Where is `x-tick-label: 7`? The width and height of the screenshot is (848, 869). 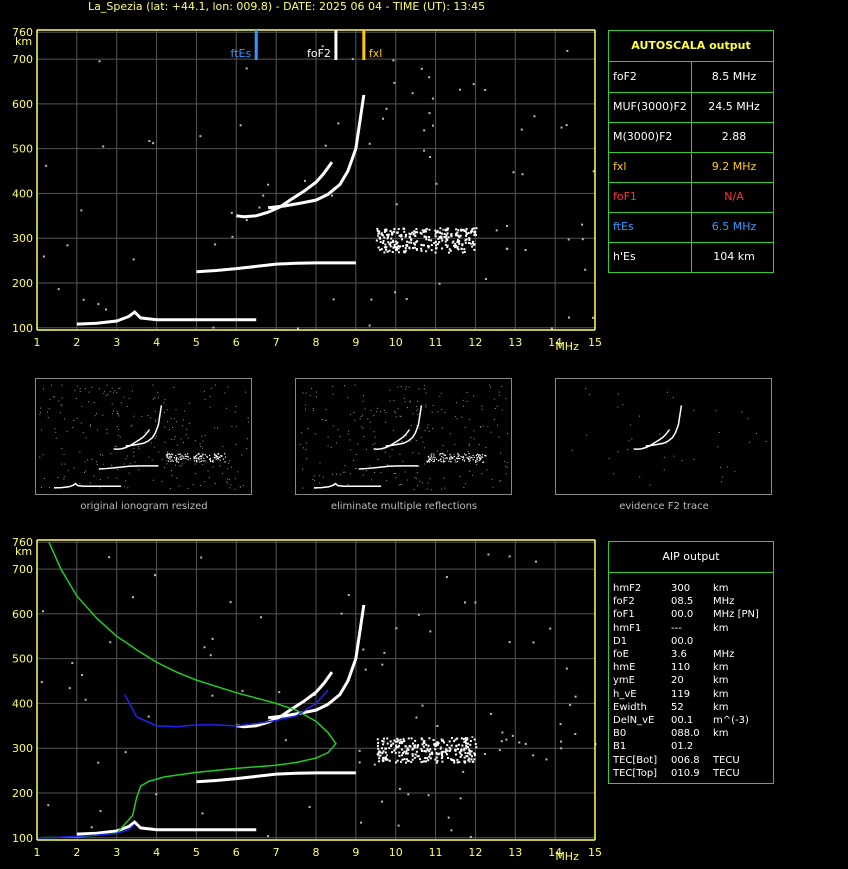
x-tick-label: 7 is located at coordinates (276, 342).